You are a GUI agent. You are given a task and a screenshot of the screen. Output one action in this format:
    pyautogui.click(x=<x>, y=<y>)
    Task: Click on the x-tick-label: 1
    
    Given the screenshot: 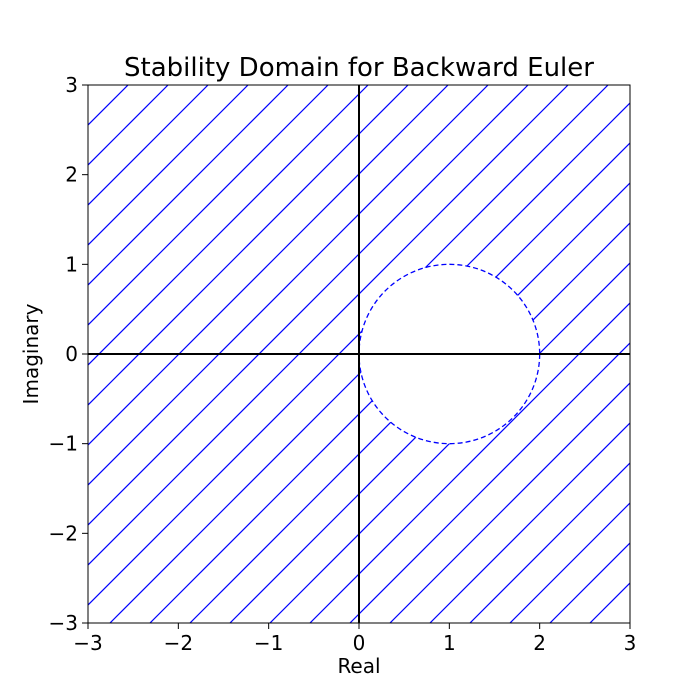 What is the action you would take?
    pyautogui.click(x=449, y=643)
    